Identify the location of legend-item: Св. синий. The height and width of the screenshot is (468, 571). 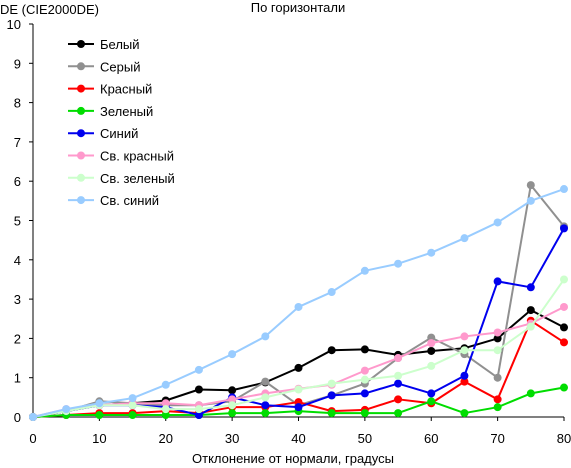
(113, 200).